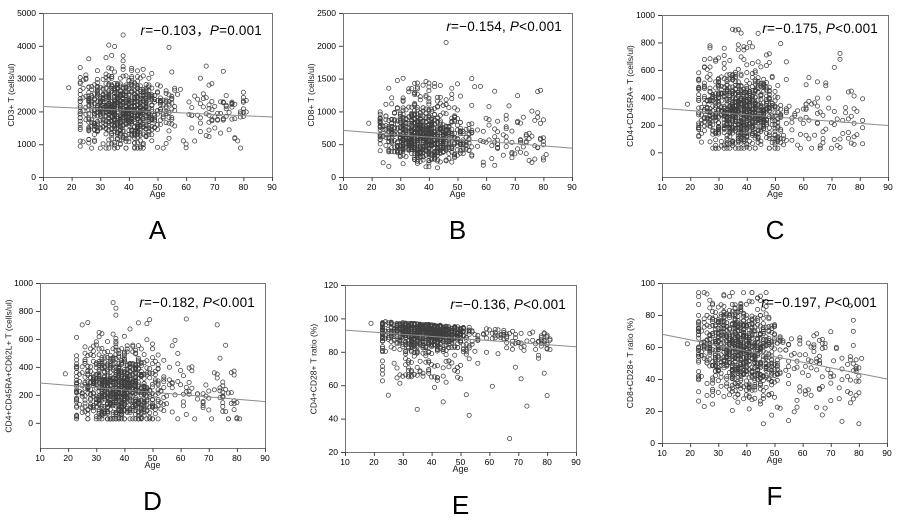 The height and width of the screenshot is (524, 900). Describe the element at coordinates (331, 318) in the screenshot. I see `svg-text: 100` at that location.